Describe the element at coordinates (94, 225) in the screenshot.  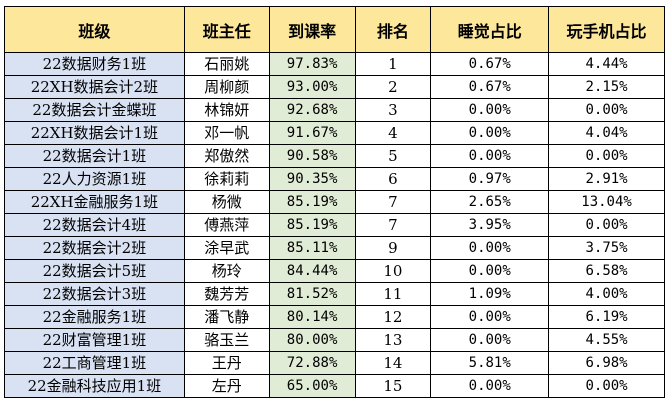
I see `cell-class: 22数据会计4班` at that location.